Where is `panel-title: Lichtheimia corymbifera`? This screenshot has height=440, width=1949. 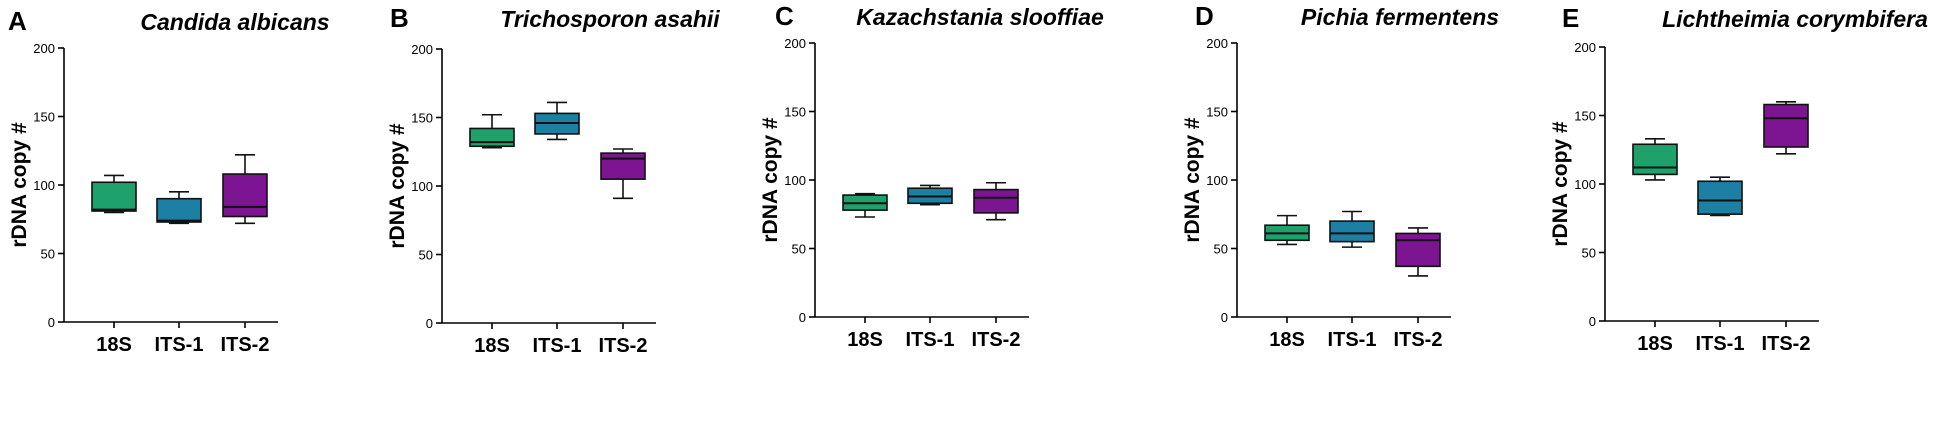 panel-title: Lichtheimia corymbifera is located at coordinates (1795, 19).